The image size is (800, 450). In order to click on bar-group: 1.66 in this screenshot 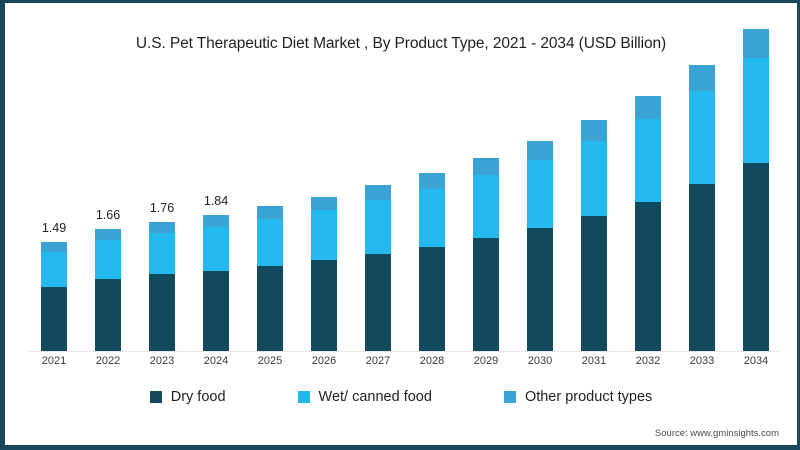, I will do `click(108, 280)`.